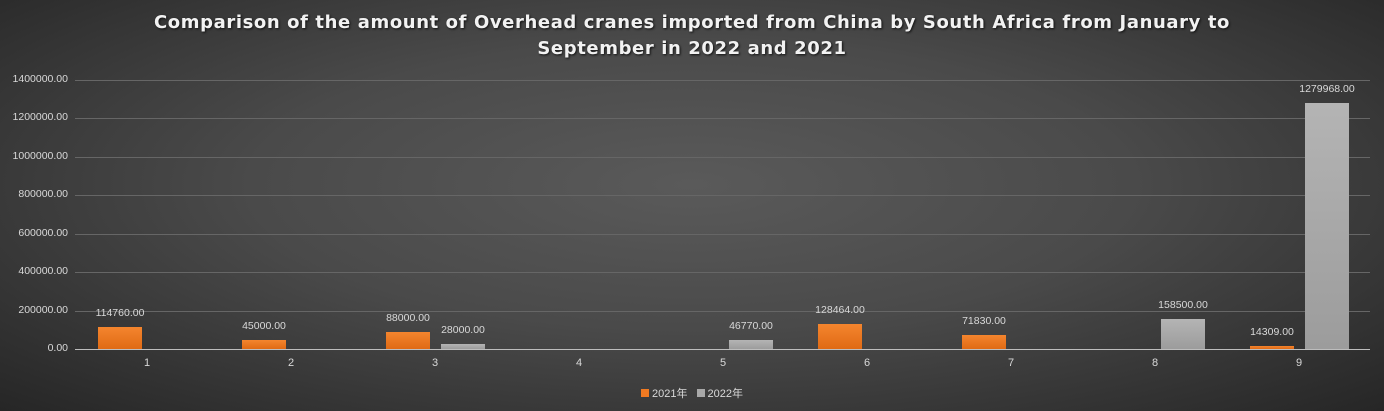  Describe the element at coordinates (43, 271) in the screenshot. I see `y-tick-label: 400000.00` at that location.